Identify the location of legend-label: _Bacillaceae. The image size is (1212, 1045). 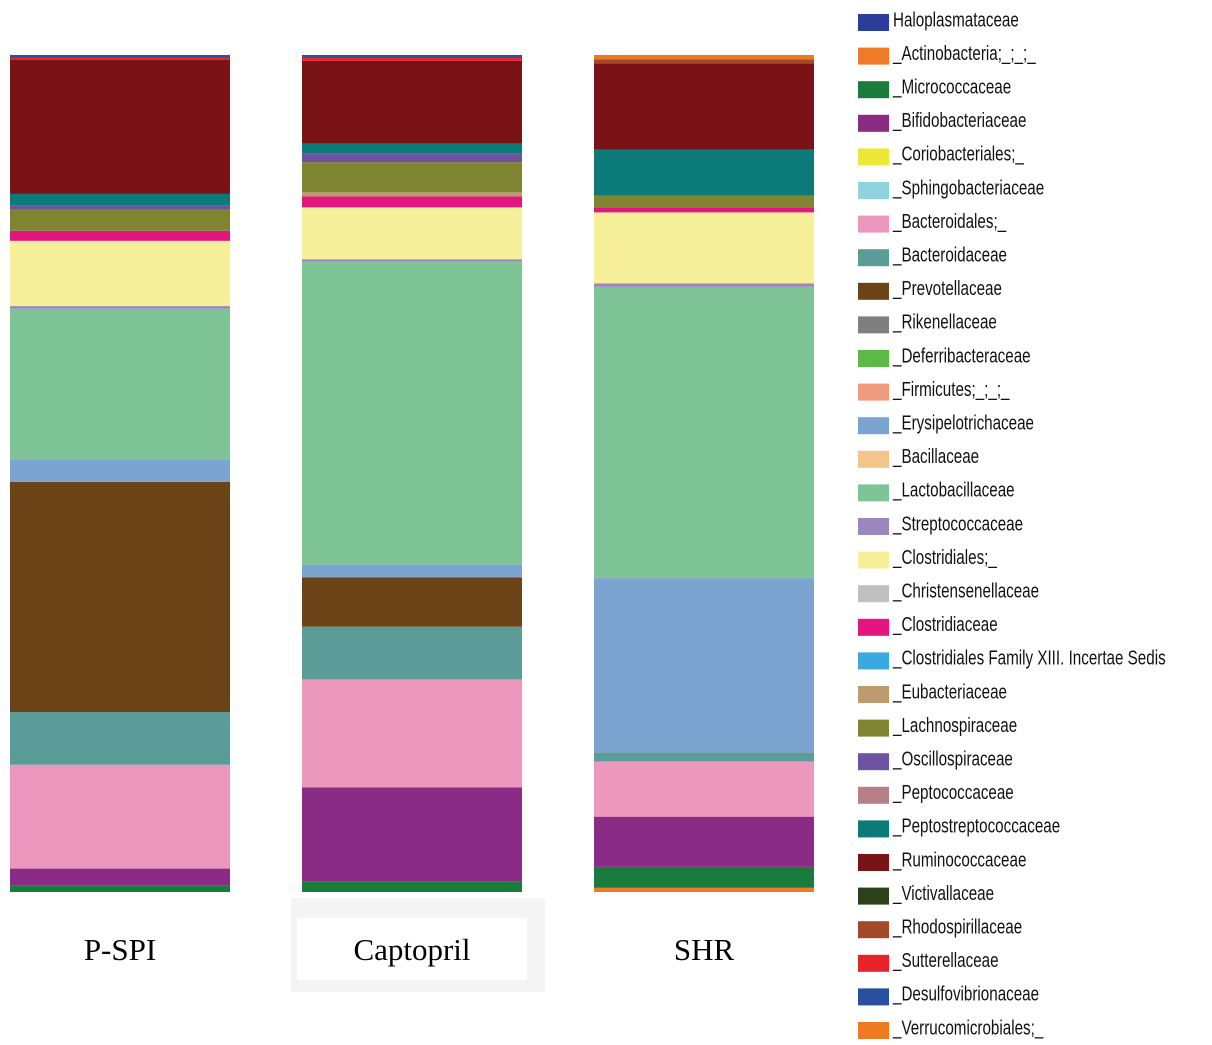
(935, 457).